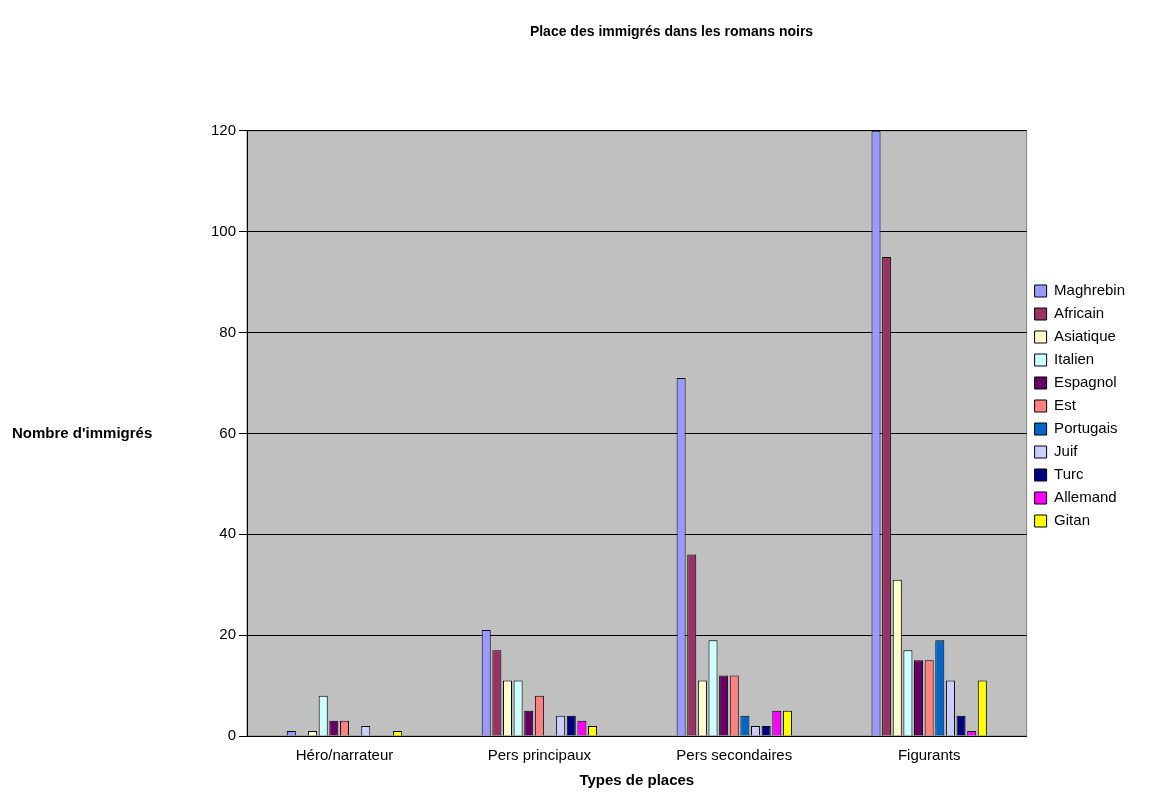  Describe the element at coordinates (1086, 428) in the screenshot. I see `legend-label: Portugais` at that location.